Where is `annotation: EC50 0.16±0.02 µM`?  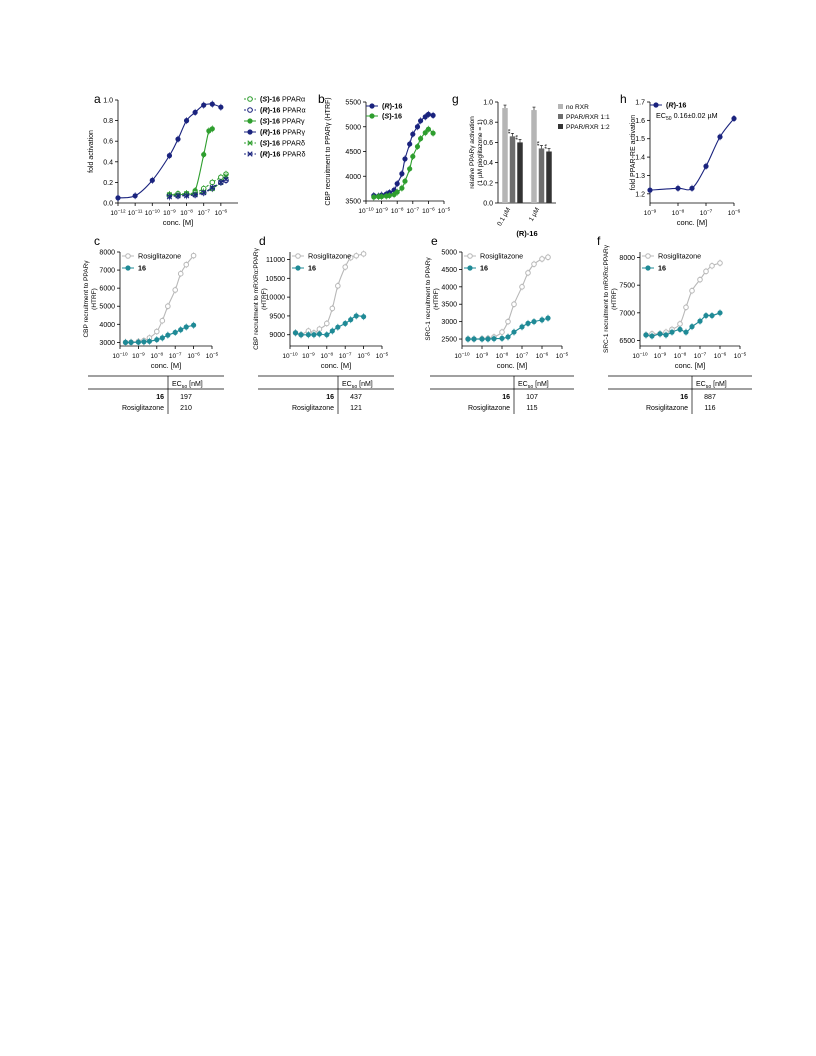 annotation: EC50 0.16±0.02 µM is located at coordinates (687, 116).